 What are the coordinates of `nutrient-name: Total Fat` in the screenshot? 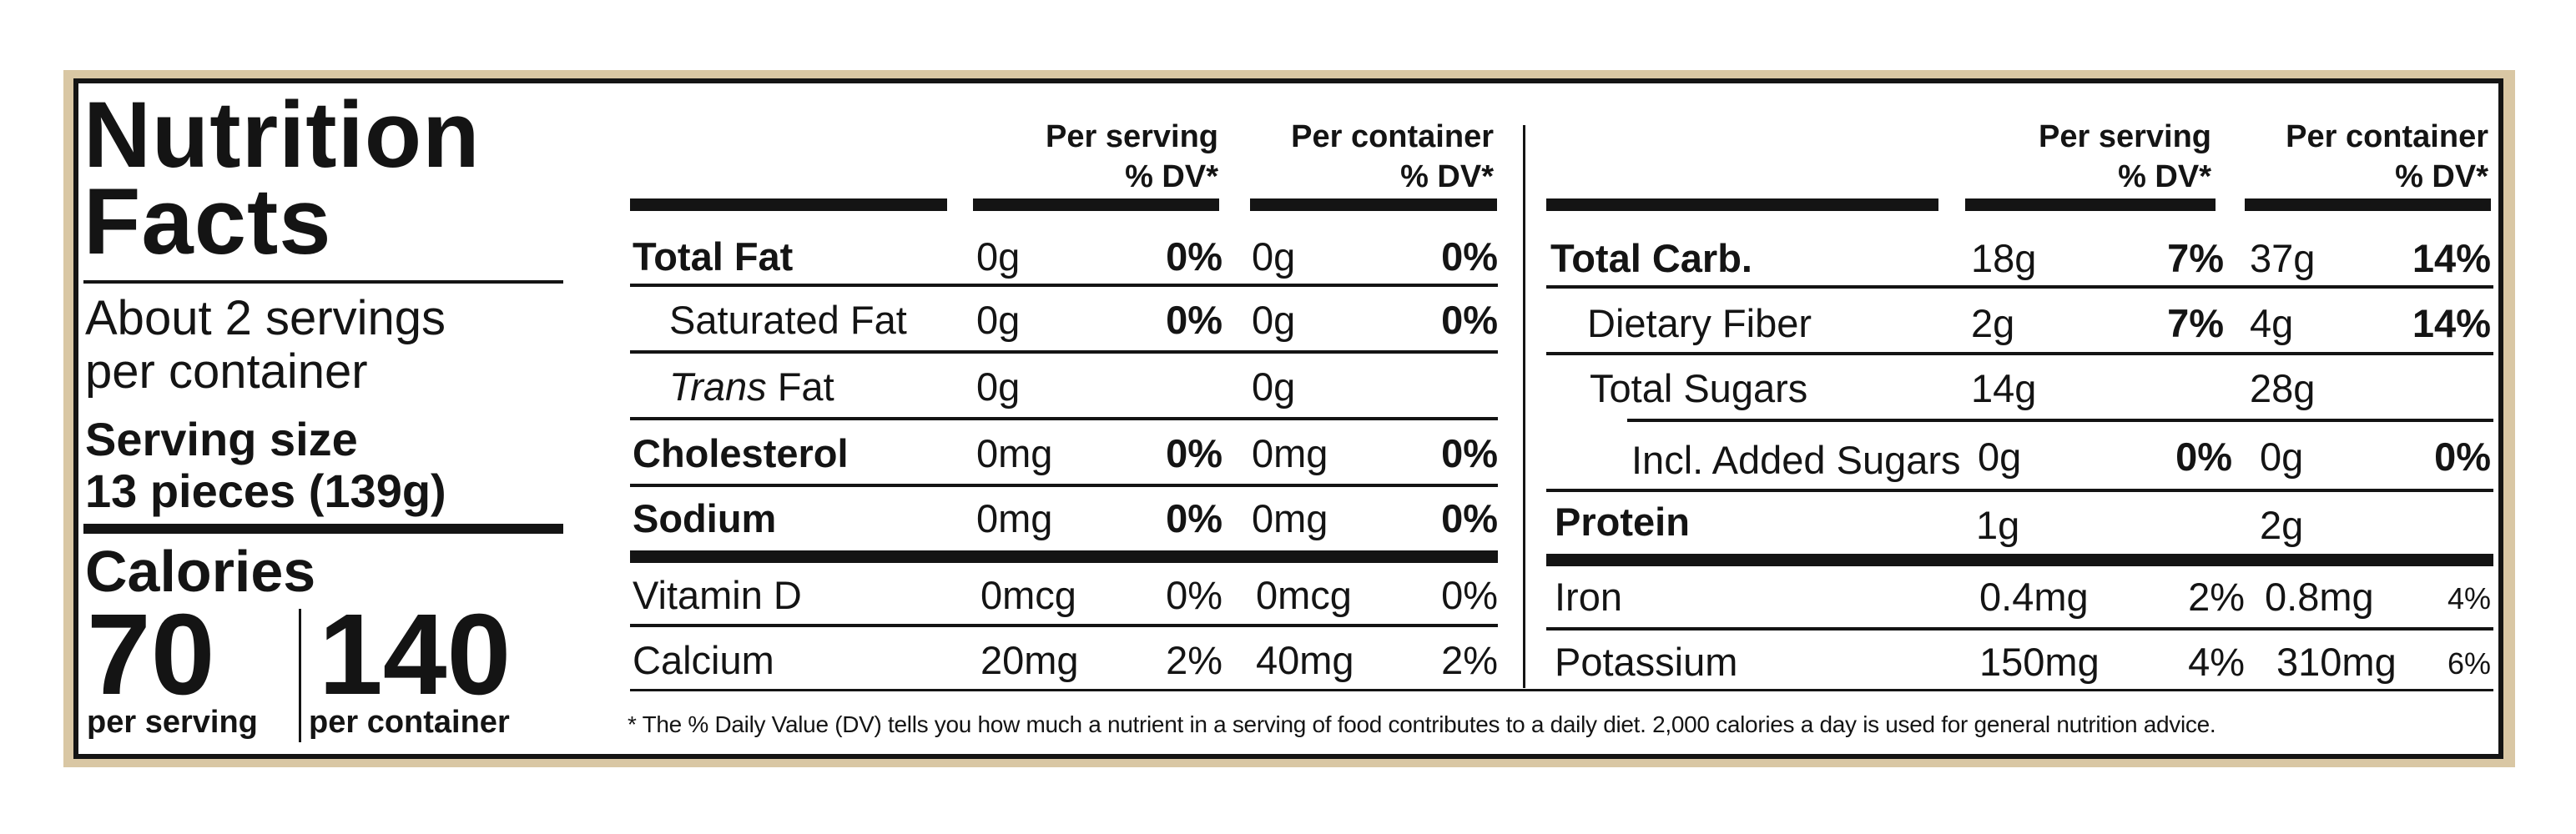 It's located at (713, 256).